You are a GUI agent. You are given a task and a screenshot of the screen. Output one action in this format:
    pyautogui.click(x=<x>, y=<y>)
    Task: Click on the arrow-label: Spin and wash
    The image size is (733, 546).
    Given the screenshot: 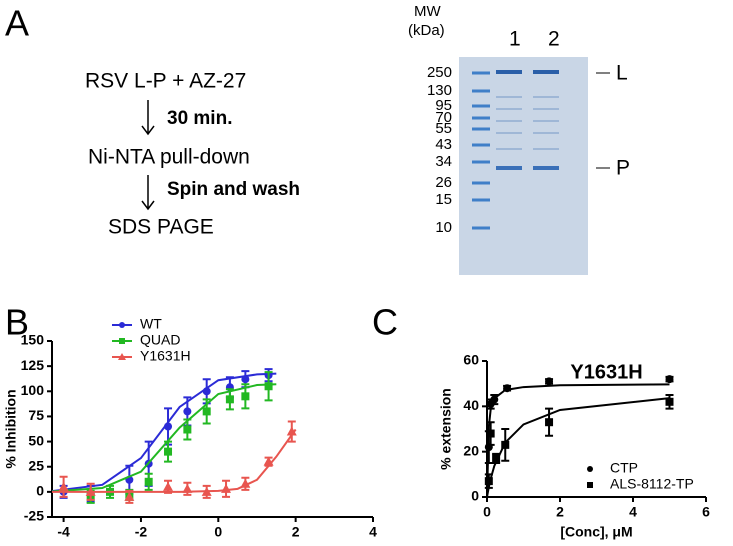 What is the action you would take?
    pyautogui.click(x=233, y=189)
    